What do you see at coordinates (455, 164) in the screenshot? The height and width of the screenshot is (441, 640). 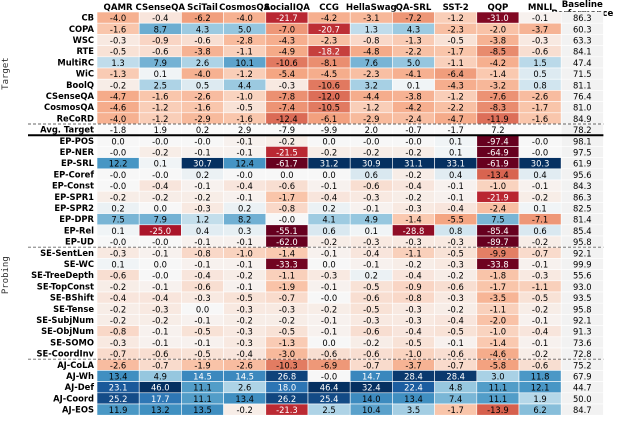 I see `cell-value-ep-srl-sst-2: 33.1` at bounding box center [455, 164].